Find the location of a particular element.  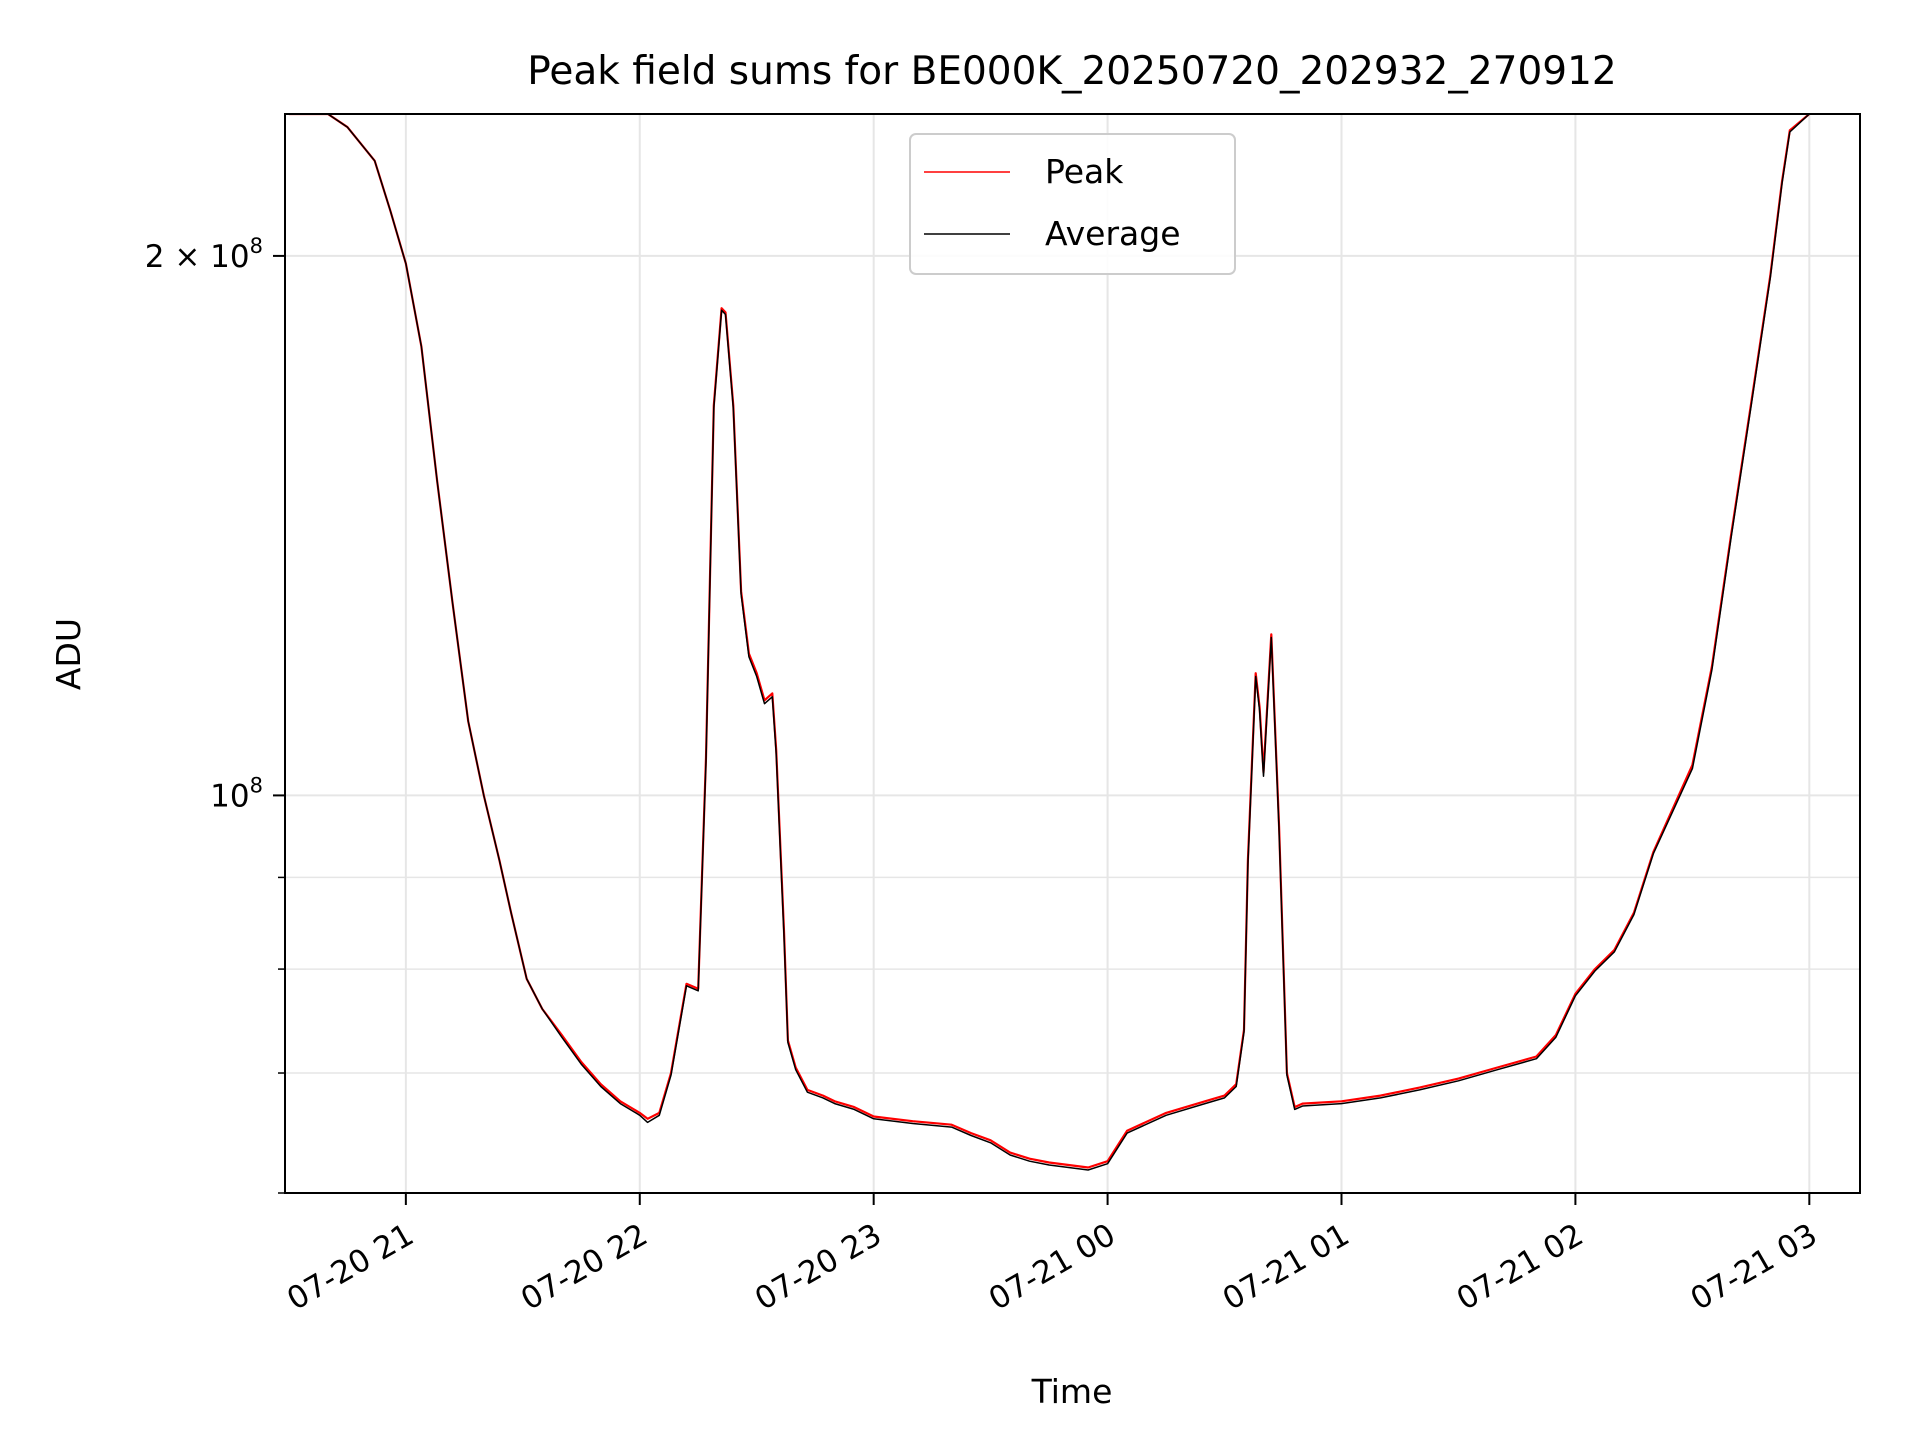

legend-label-average: Average is located at coordinates (1113, 233).